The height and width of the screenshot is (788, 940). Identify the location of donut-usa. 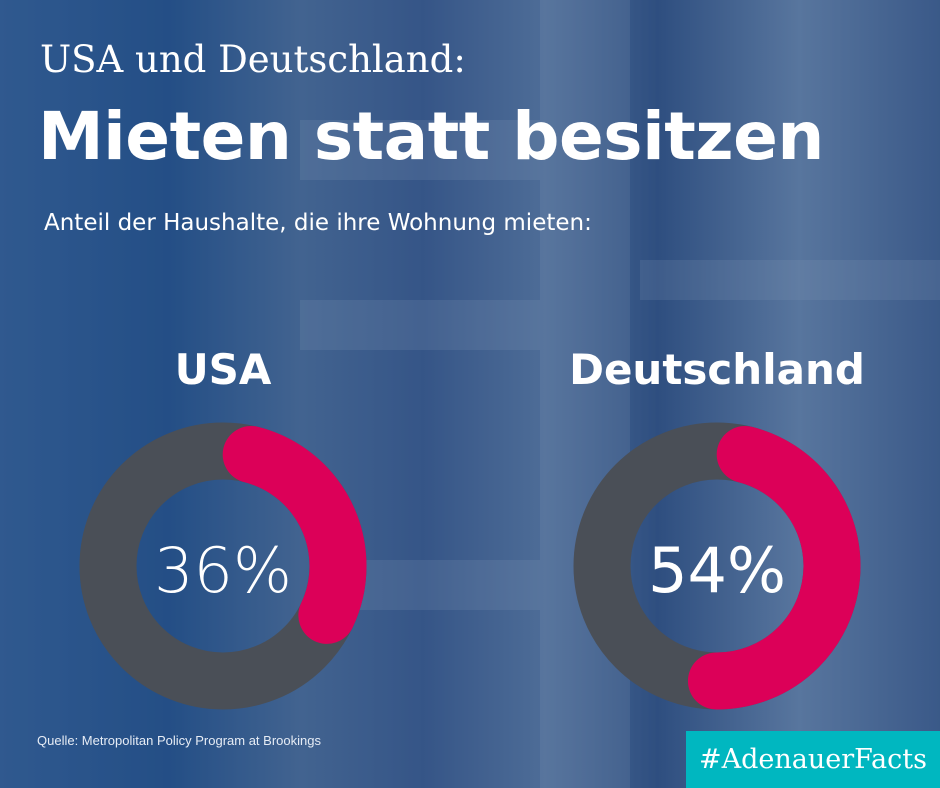
(223, 566).